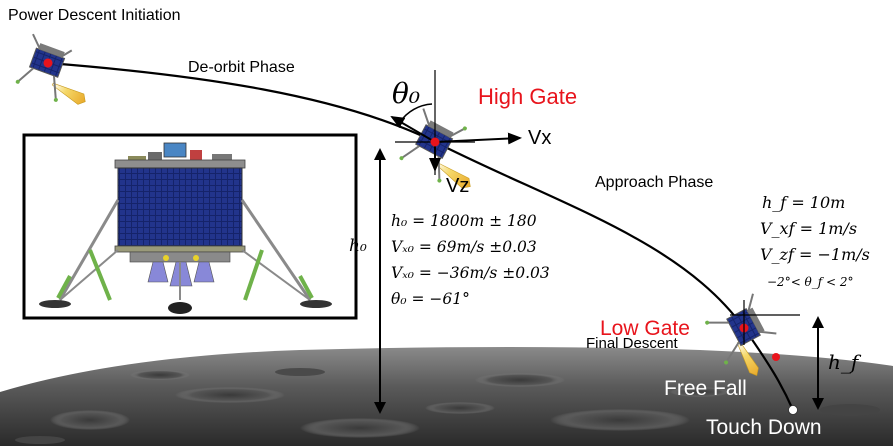  What do you see at coordinates (764, 427) in the screenshot?
I see `touch-down-label: Touch Down` at bounding box center [764, 427].